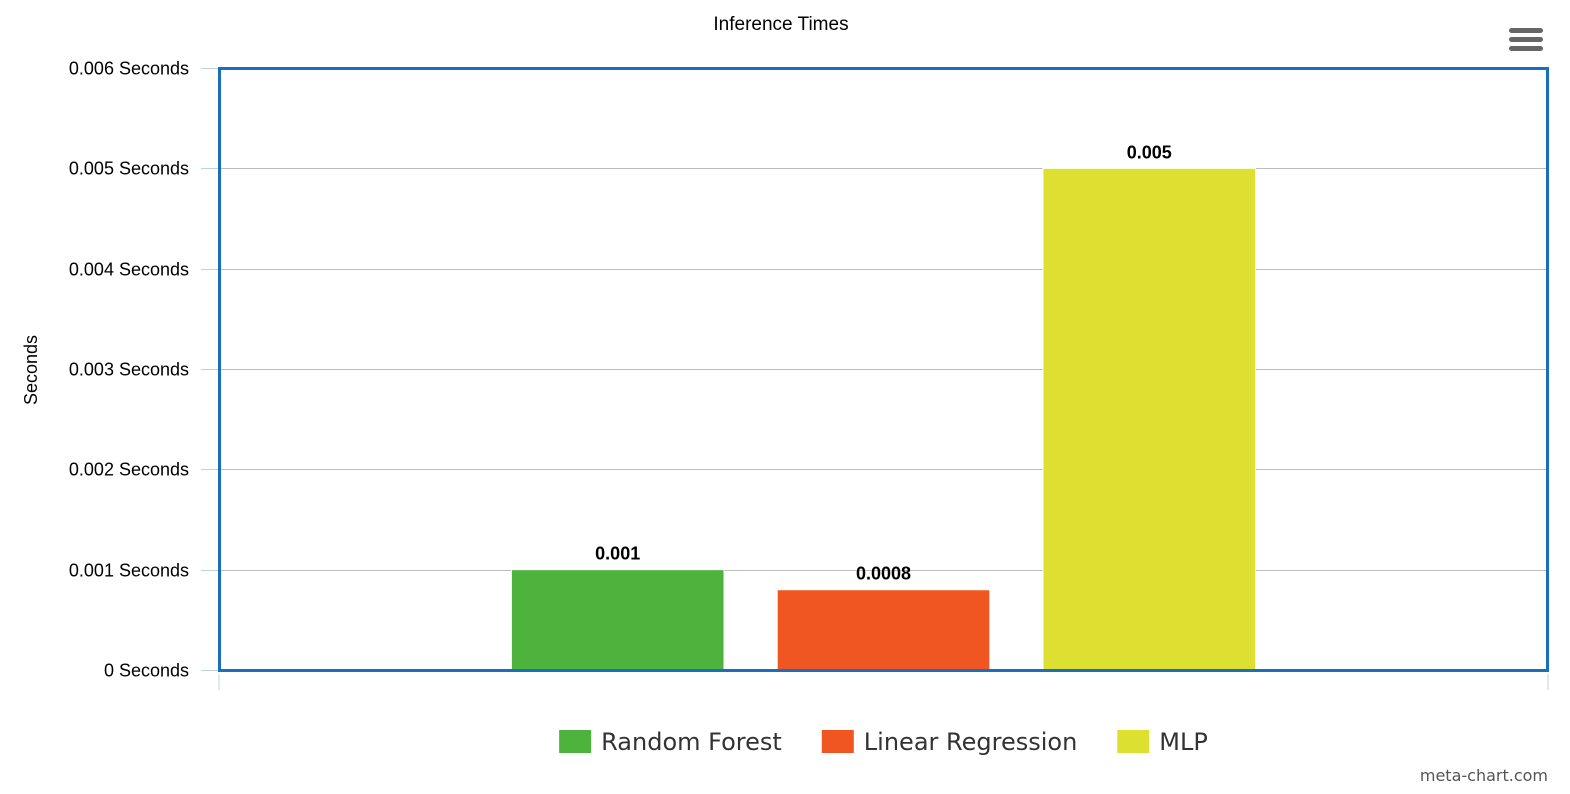 The width and height of the screenshot is (1570, 794). Describe the element at coordinates (1483, 775) in the screenshot. I see `watermark: meta-chart.com` at that location.